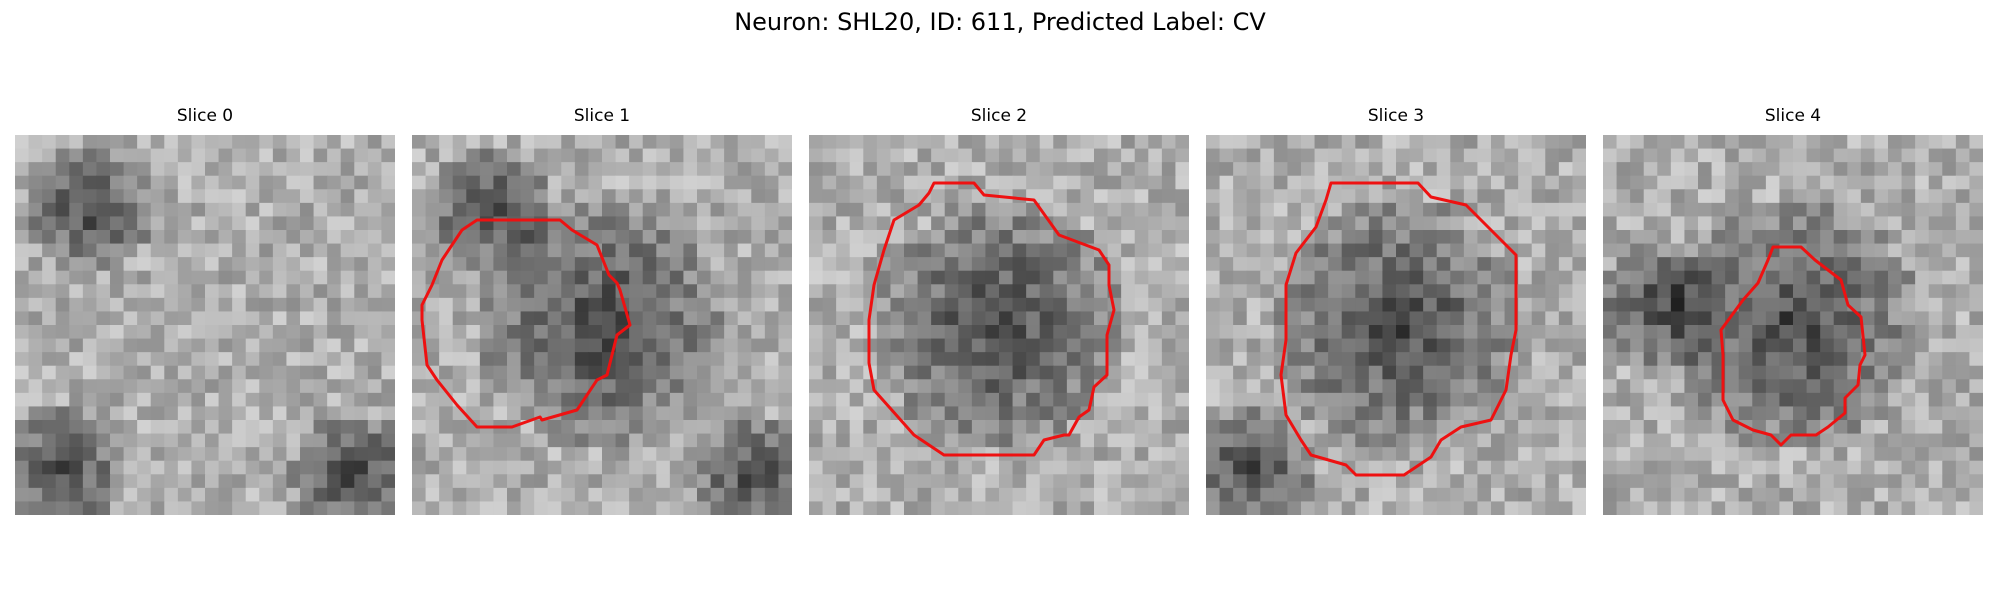 Image resolution: width=2000 pixels, height=600 pixels. I want to click on panel-title: Slice 1, so click(602, 116).